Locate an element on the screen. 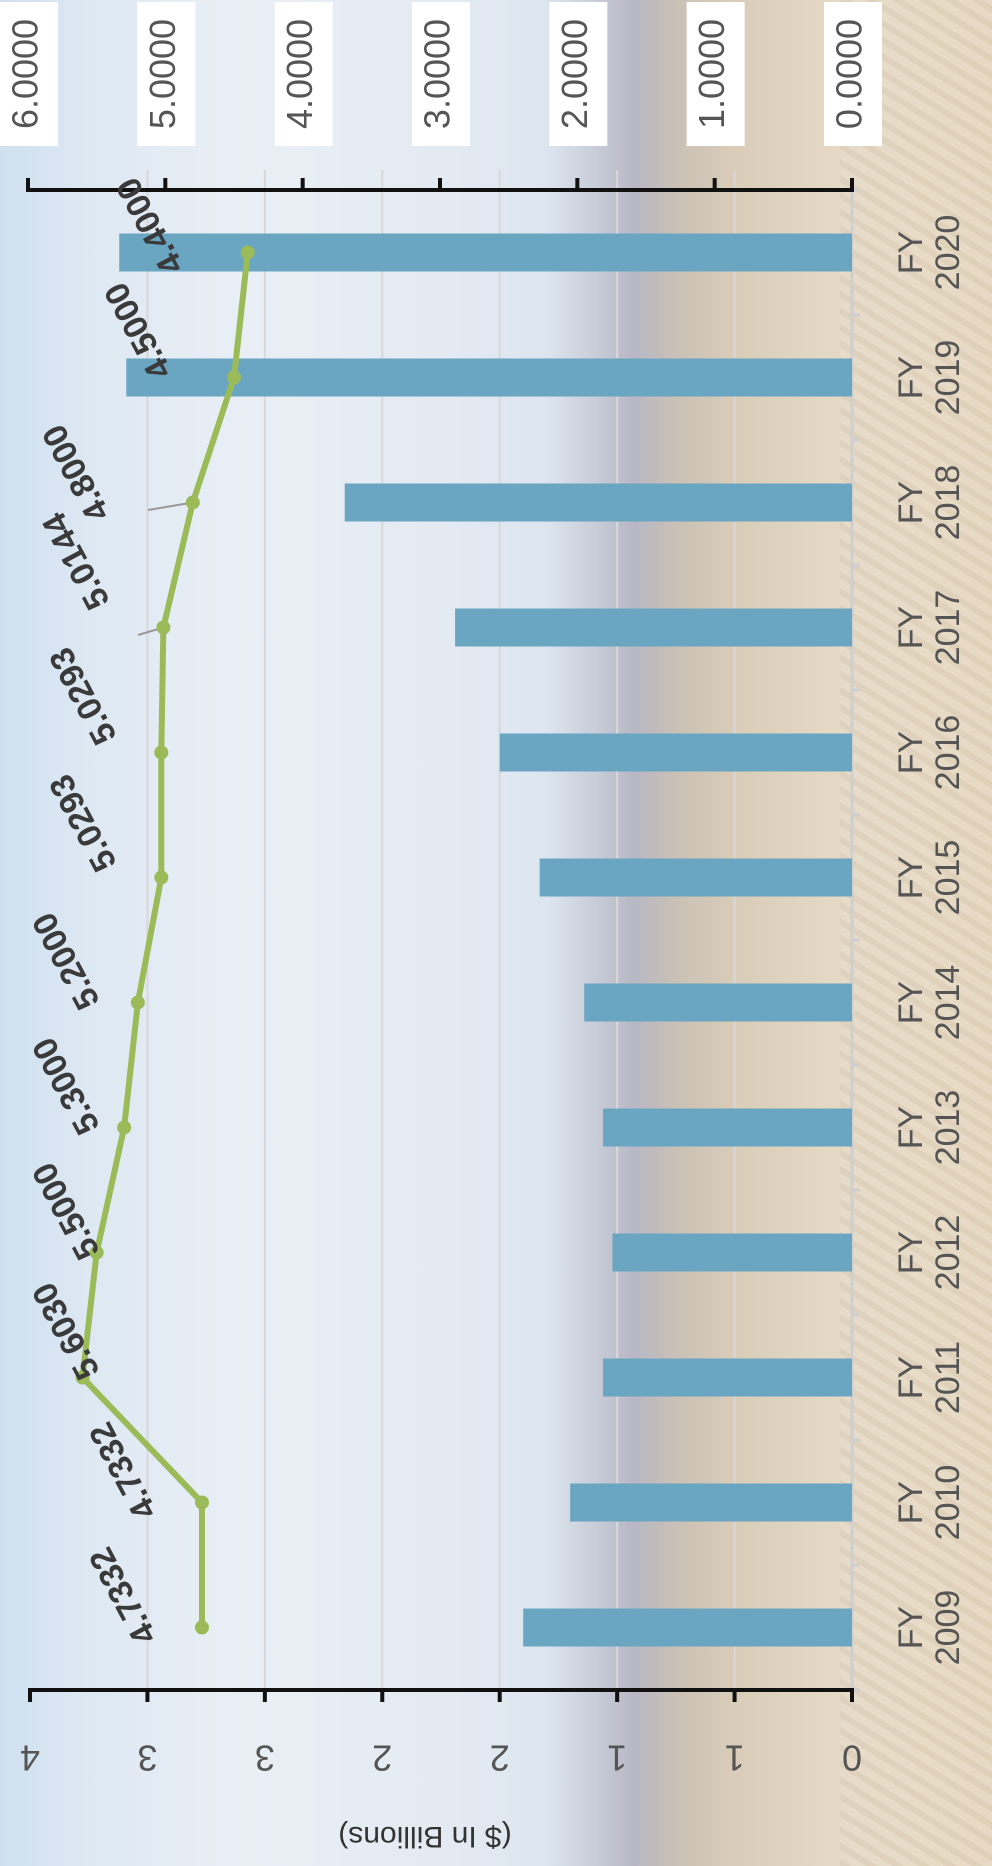 This screenshot has height=1866, width=992. category-label: FY2009 is located at coordinates (929, 1628).